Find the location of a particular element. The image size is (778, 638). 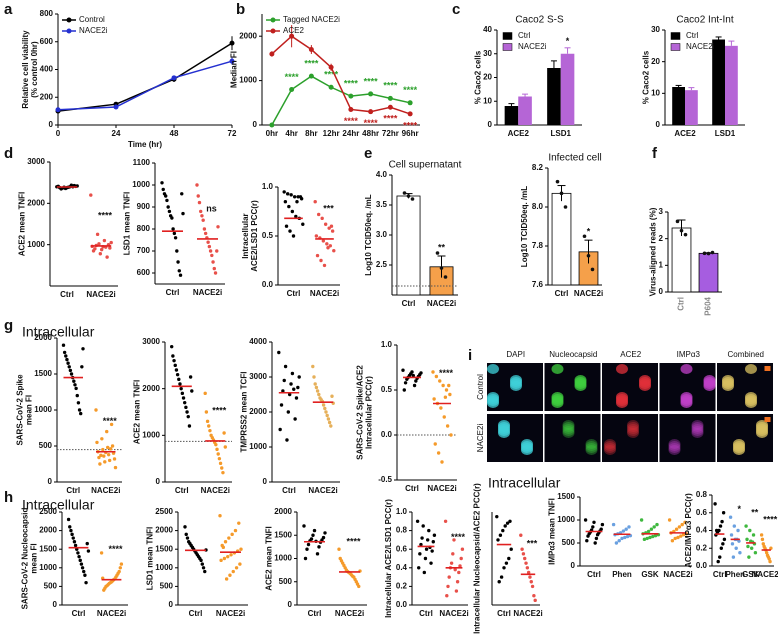

y-tick-label: 3.5 is located at coordinates (382, 204).